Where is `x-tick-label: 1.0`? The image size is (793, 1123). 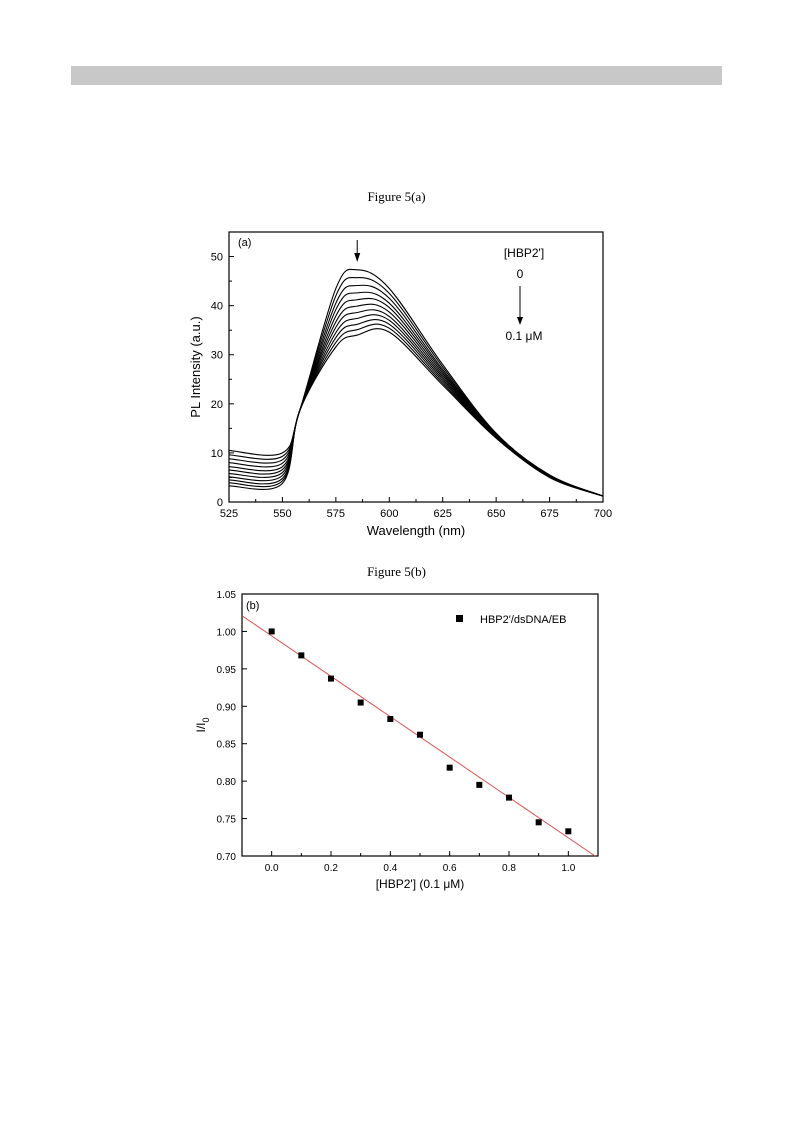 x-tick-label: 1.0 is located at coordinates (568, 868).